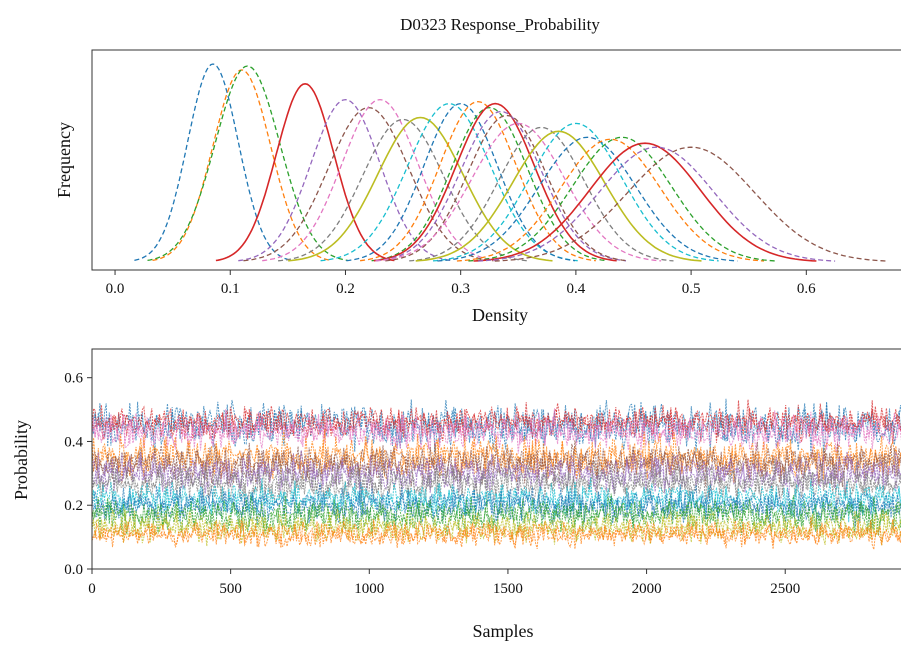  What do you see at coordinates (369, 589) in the screenshot?
I see `x-tick-label: 1000` at bounding box center [369, 589].